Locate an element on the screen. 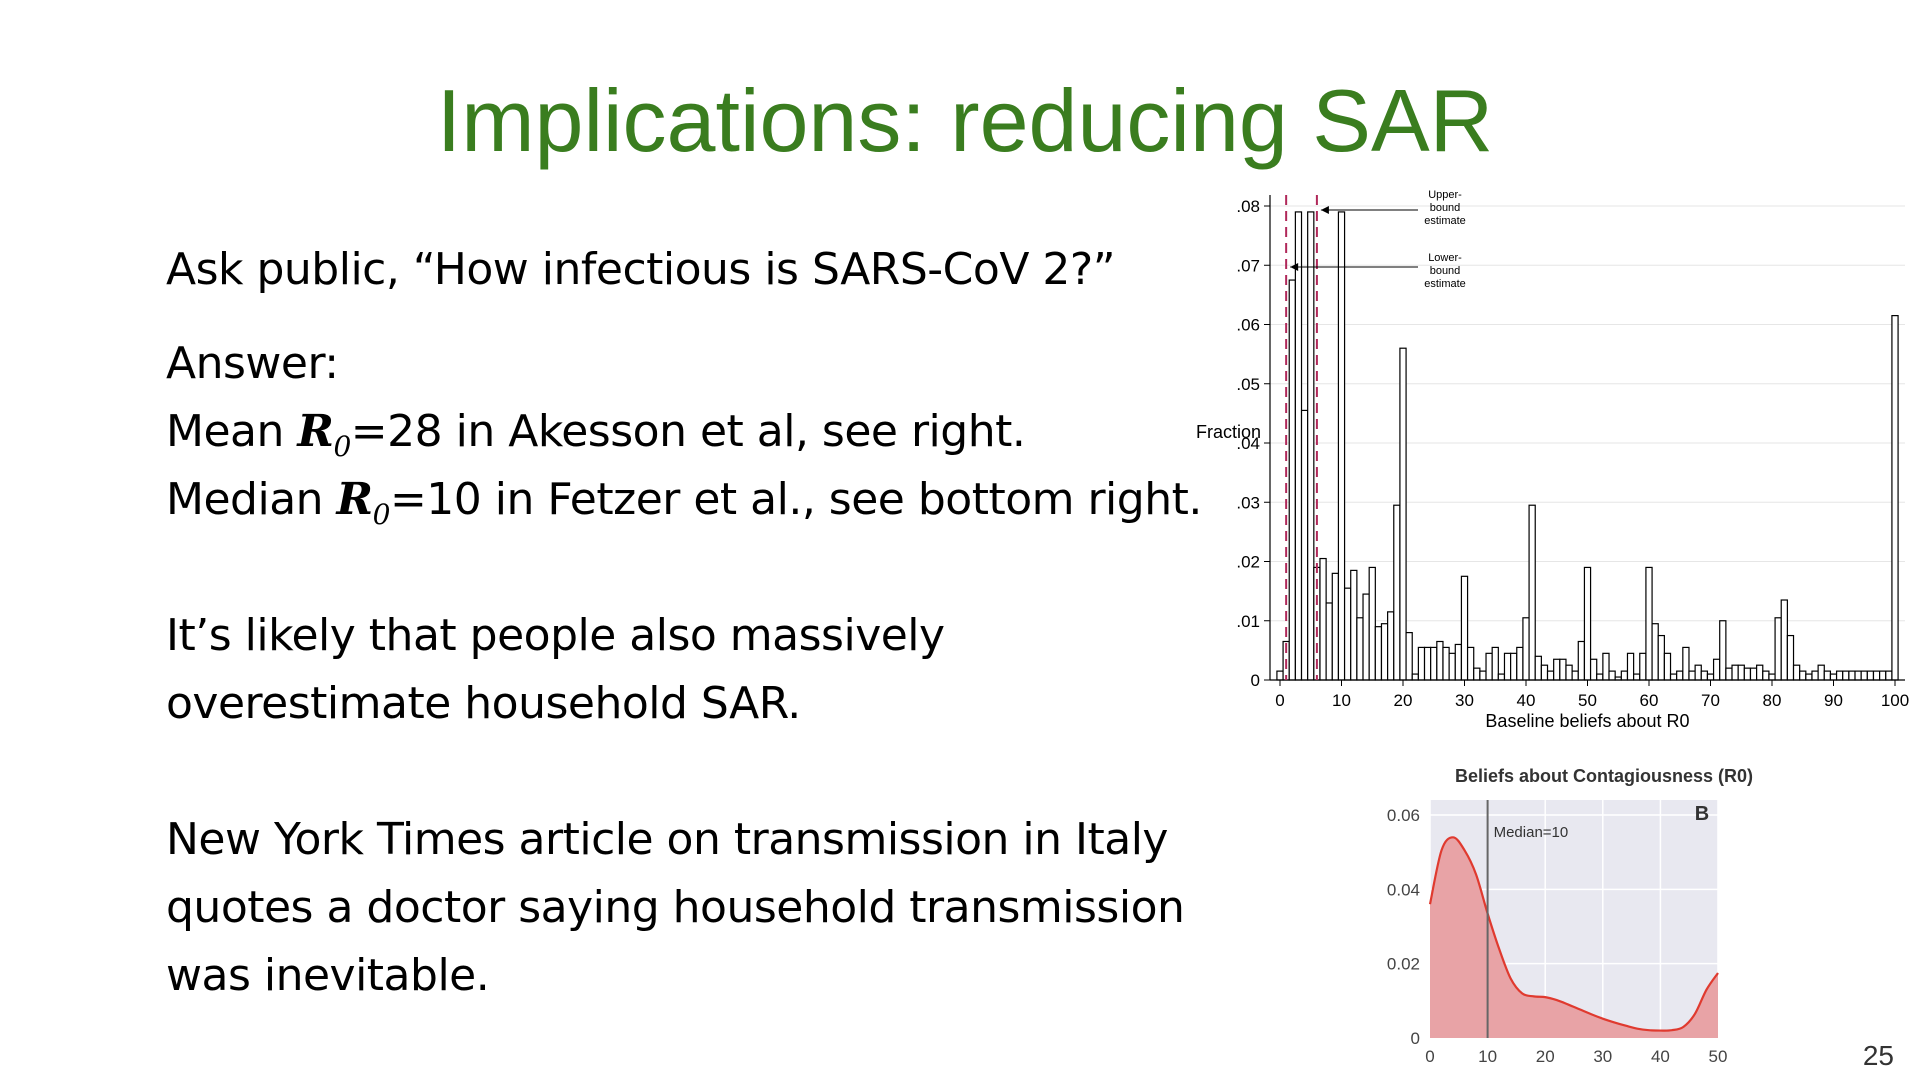 This screenshot has height=1080, width=1920. answer-label: Answer: is located at coordinates (252, 363).